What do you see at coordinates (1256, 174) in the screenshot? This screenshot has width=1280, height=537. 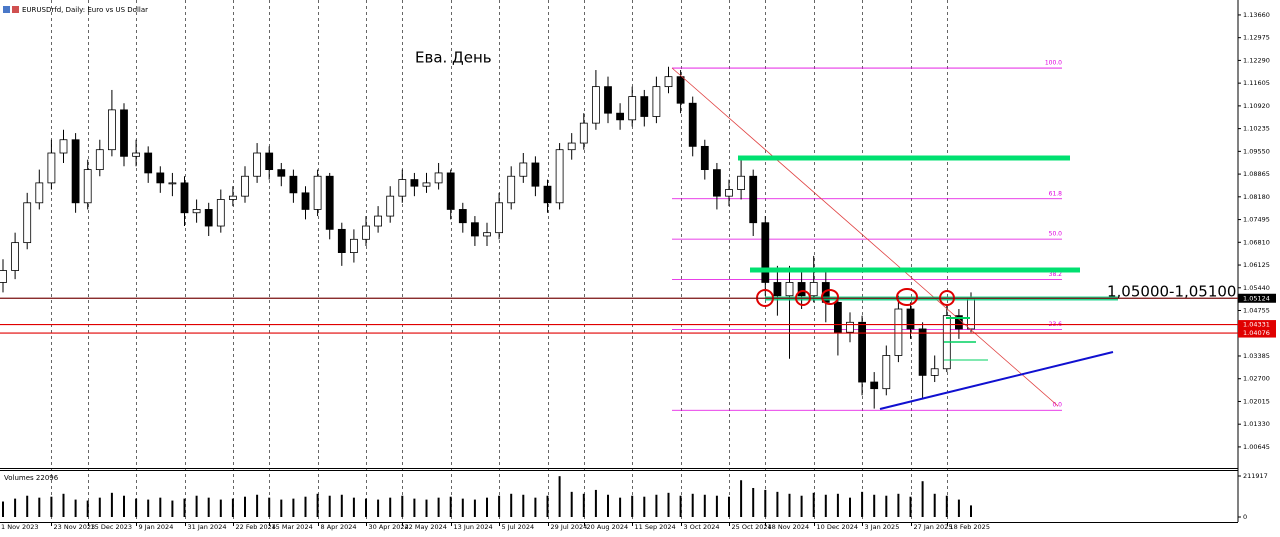 I see `y-tick-label: 1.08865` at bounding box center [1256, 174].